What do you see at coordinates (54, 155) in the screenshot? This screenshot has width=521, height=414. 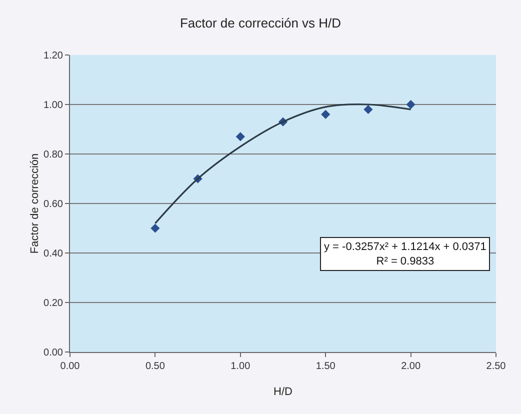 I see `y-tick-label: 0.80` at bounding box center [54, 155].